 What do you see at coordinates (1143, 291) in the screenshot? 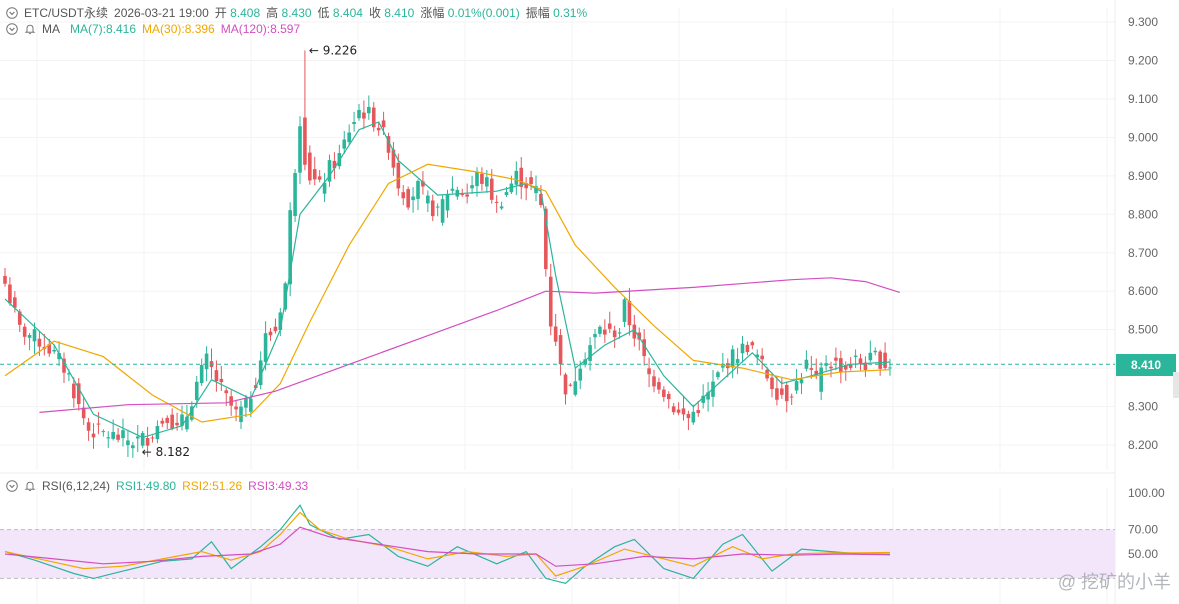
I see `y-tick-label: 8.600` at bounding box center [1143, 291].